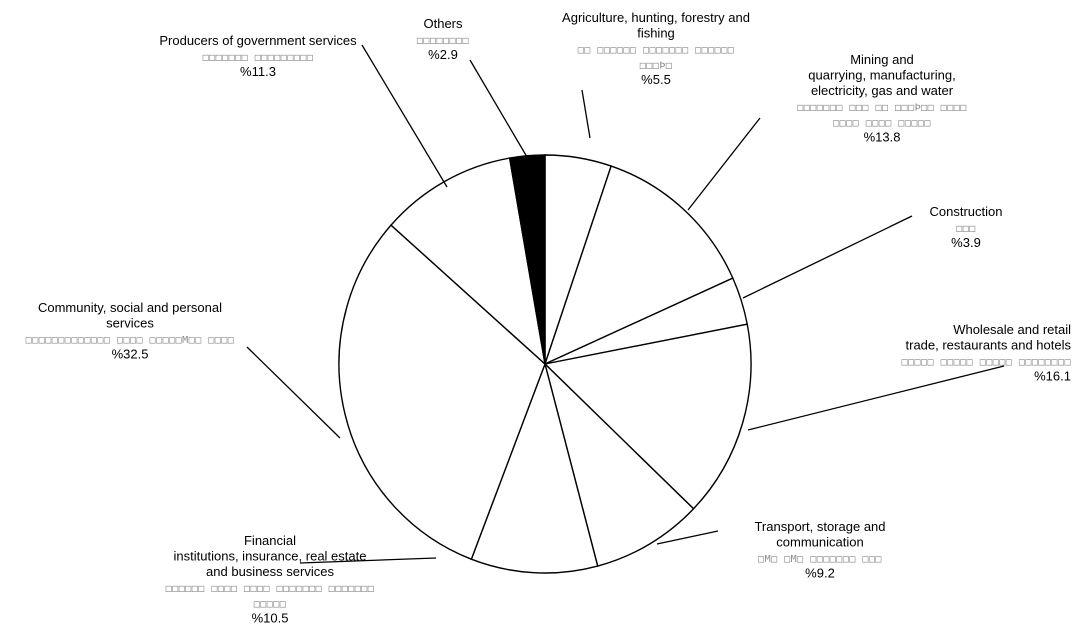  I want to click on slice-label: Others □□□□□□□□ %2.9, so click(443, 39).